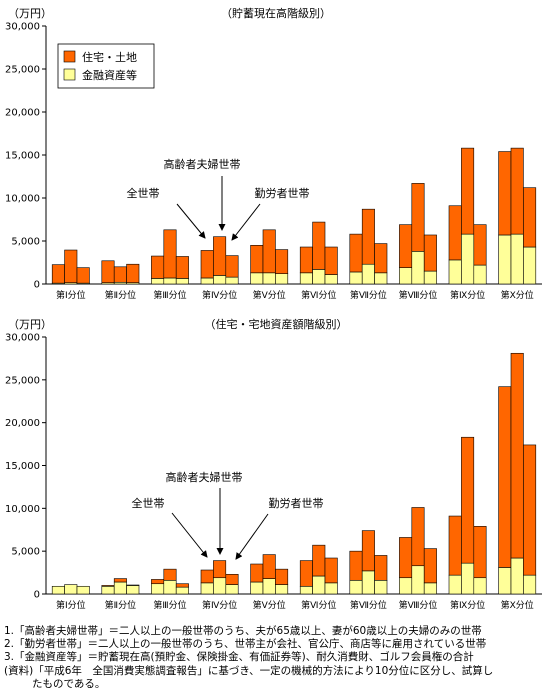  Describe the element at coordinates (22, 338) in the screenshot. I see `y-tick-label: 30,000` at that location.